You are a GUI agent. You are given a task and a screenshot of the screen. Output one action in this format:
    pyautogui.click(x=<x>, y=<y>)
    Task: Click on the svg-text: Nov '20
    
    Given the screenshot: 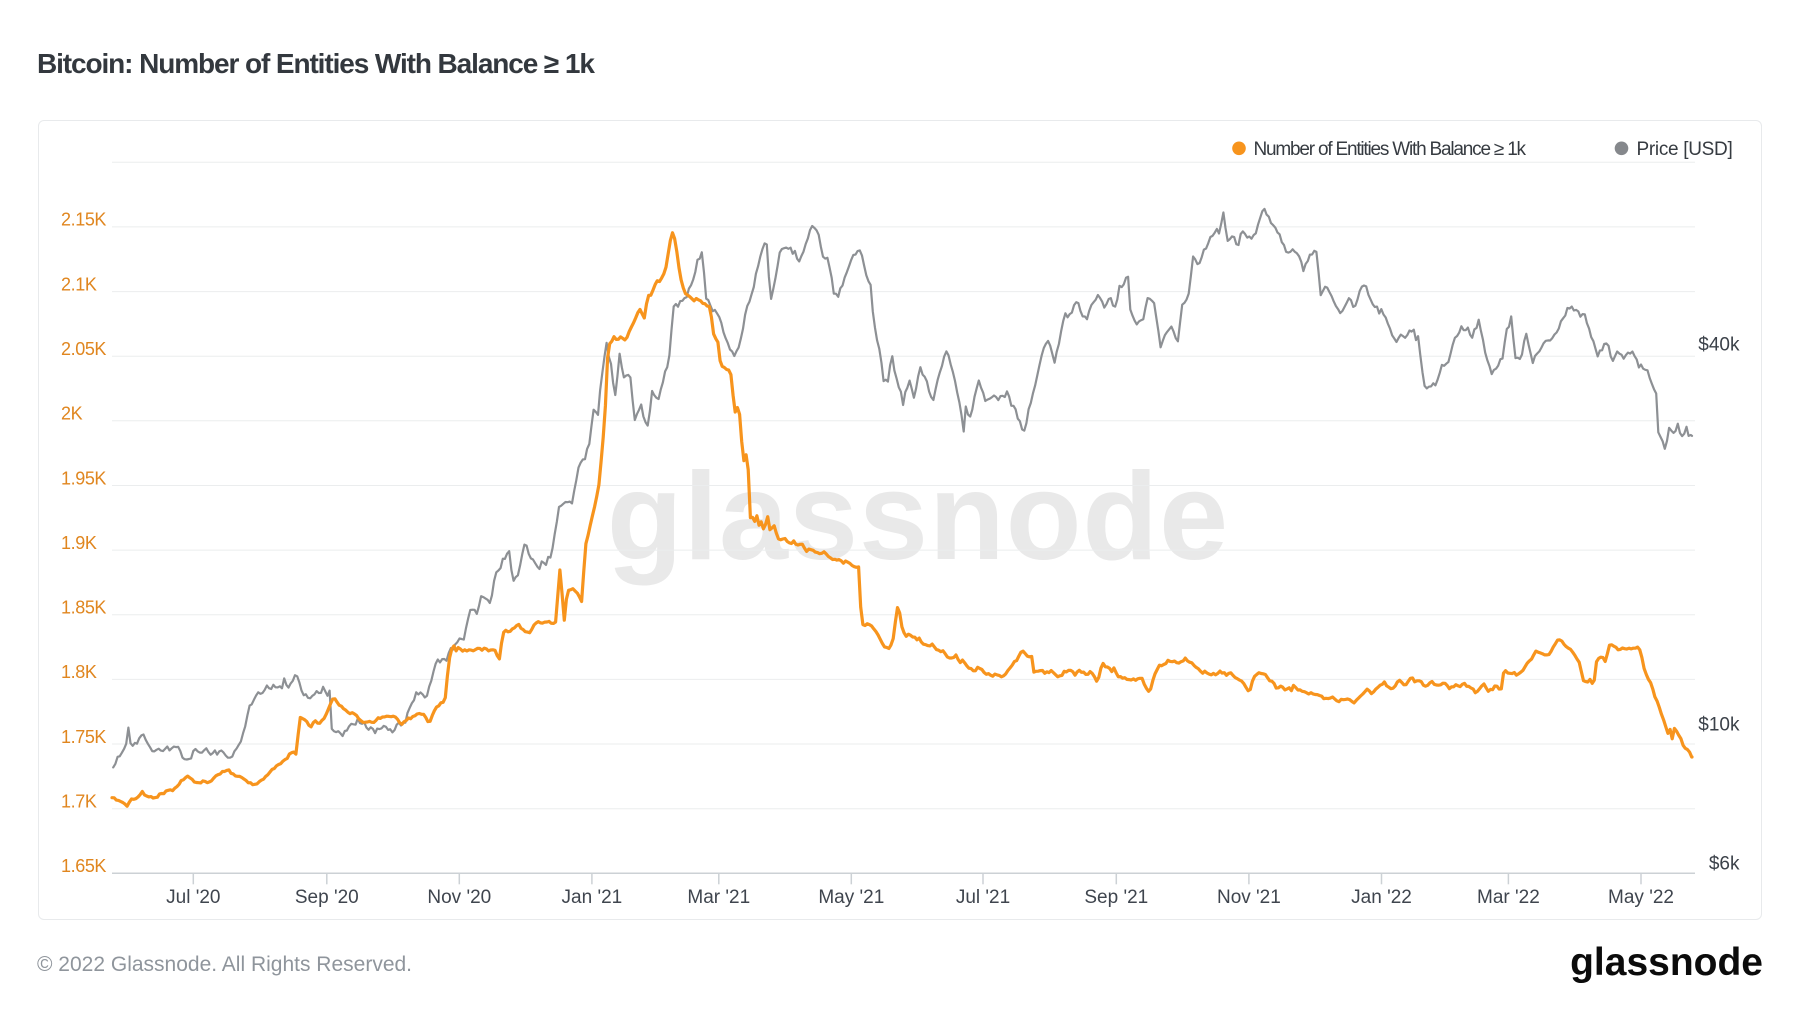 What is the action you would take?
    pyautogui.click(x=459, y=897)
    